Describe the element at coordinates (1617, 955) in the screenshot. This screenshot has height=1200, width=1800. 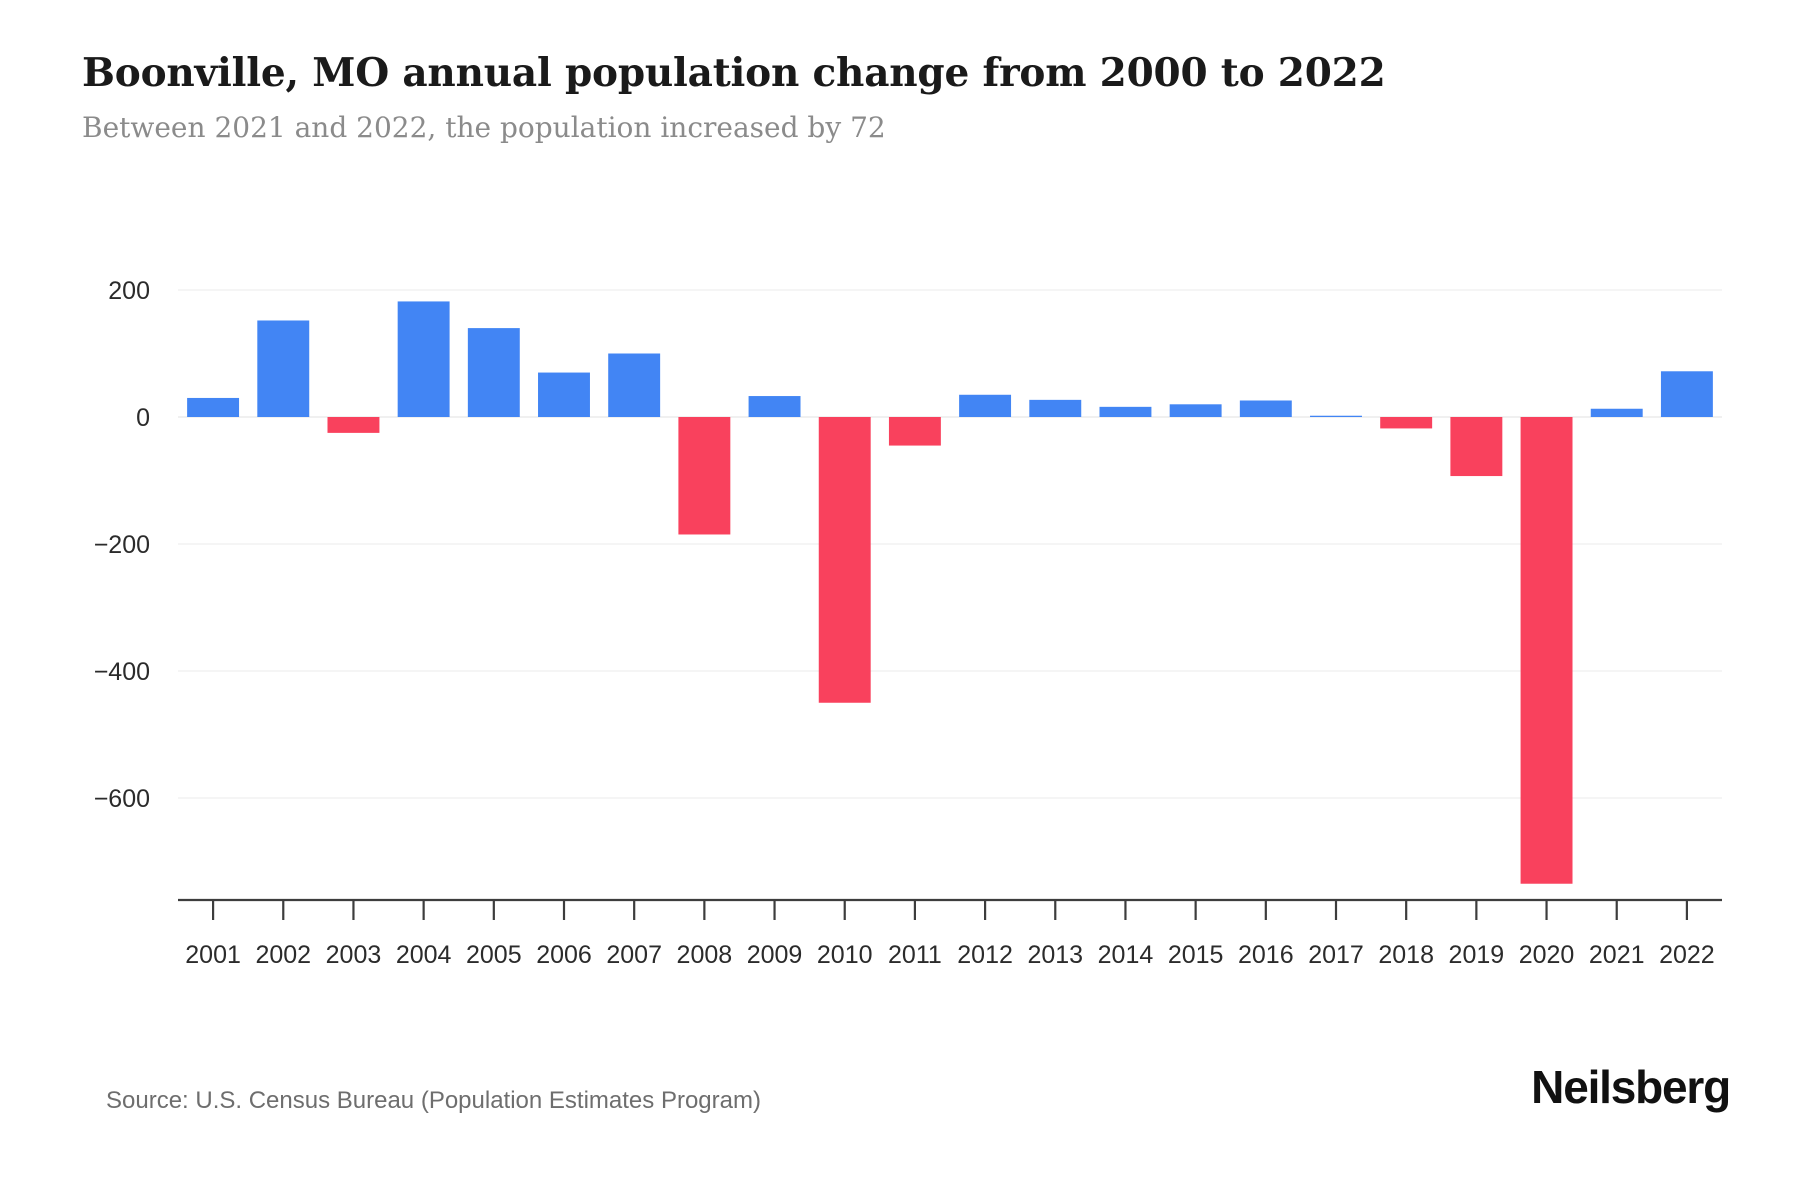
I see `x-tick-label-2021: 2021` at that location.